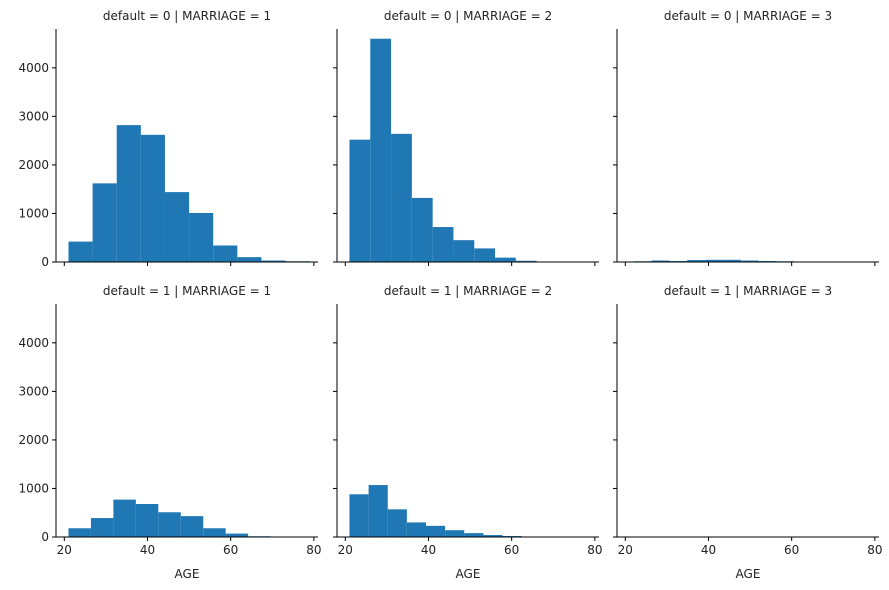 The image size is (889, 590). I want to click on panel-title: default = 0 | MARRIAGE = 3, so click(748, 16).